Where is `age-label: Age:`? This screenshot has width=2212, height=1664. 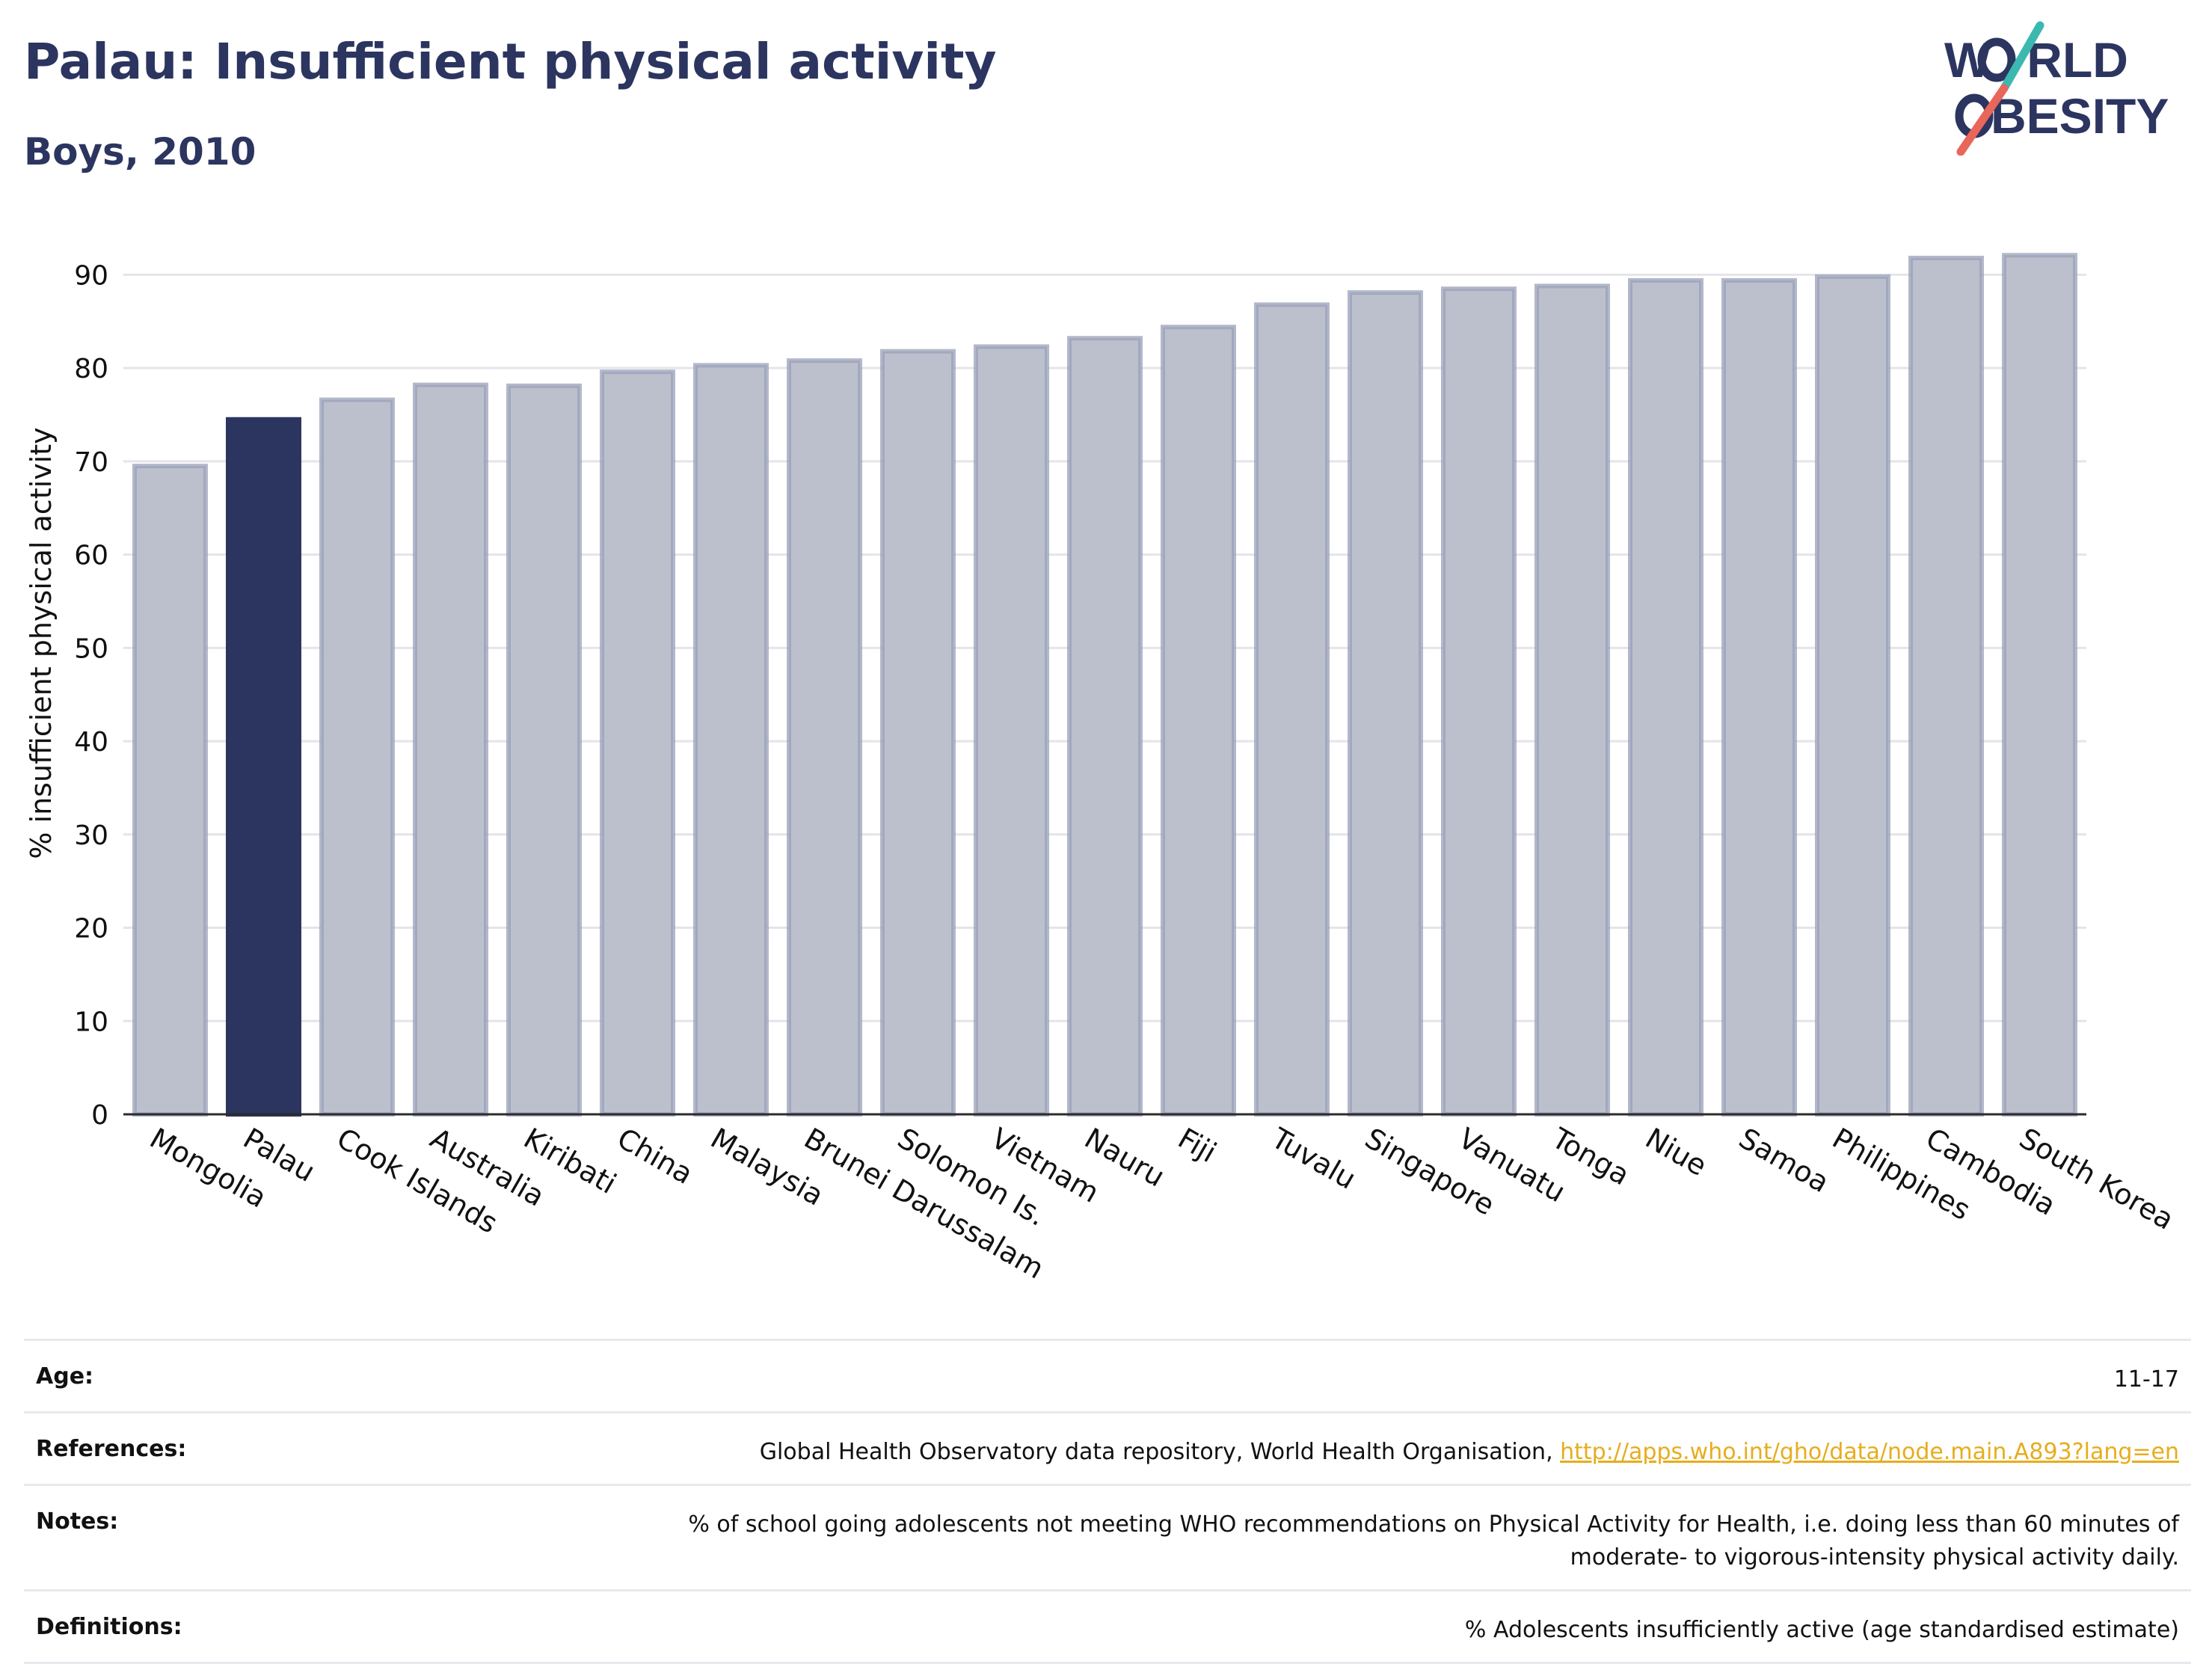 age-label: Age: is located at coordinates (65, 1376).